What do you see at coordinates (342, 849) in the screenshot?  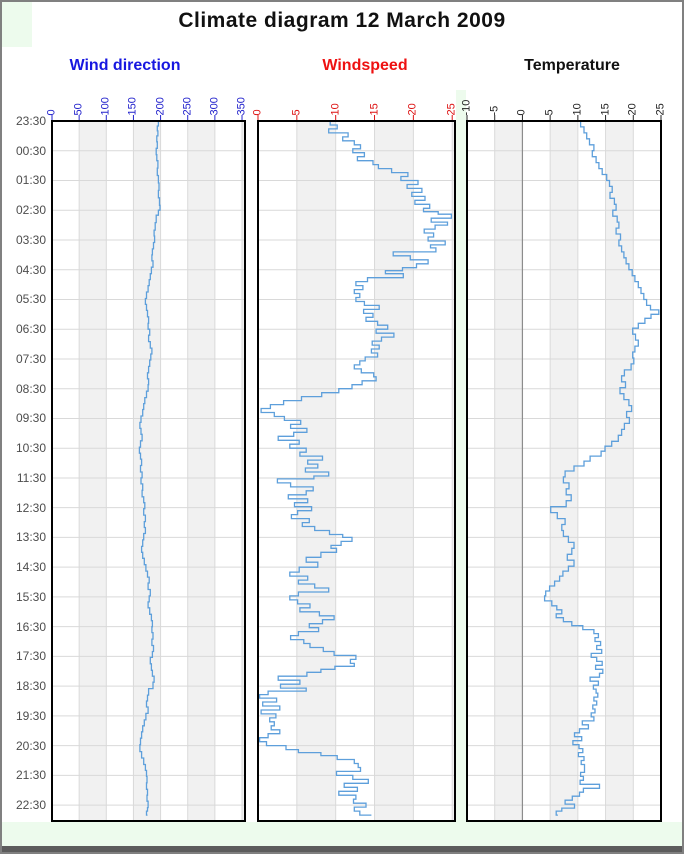 I see `window-bottom-edge` at bounding box center [342, 849].